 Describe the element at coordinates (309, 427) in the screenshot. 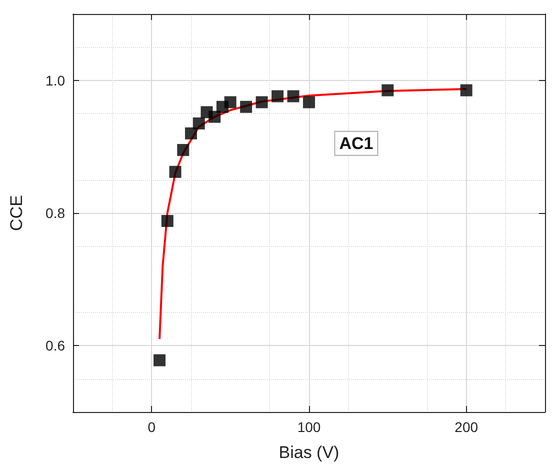

I see `x-tick-label: 100` at that location.